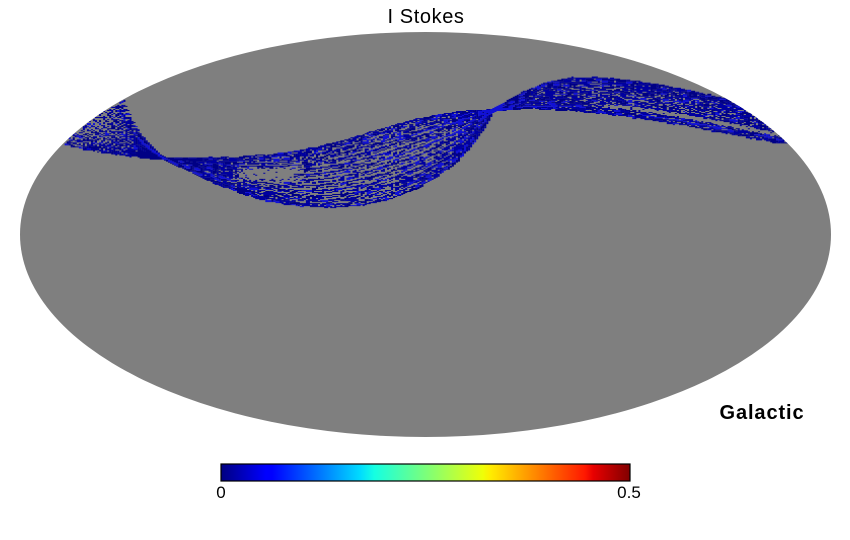  Describe the element at coordinates (629, 492) in the screenshot. I see `svg-text: 0.5` at that location.